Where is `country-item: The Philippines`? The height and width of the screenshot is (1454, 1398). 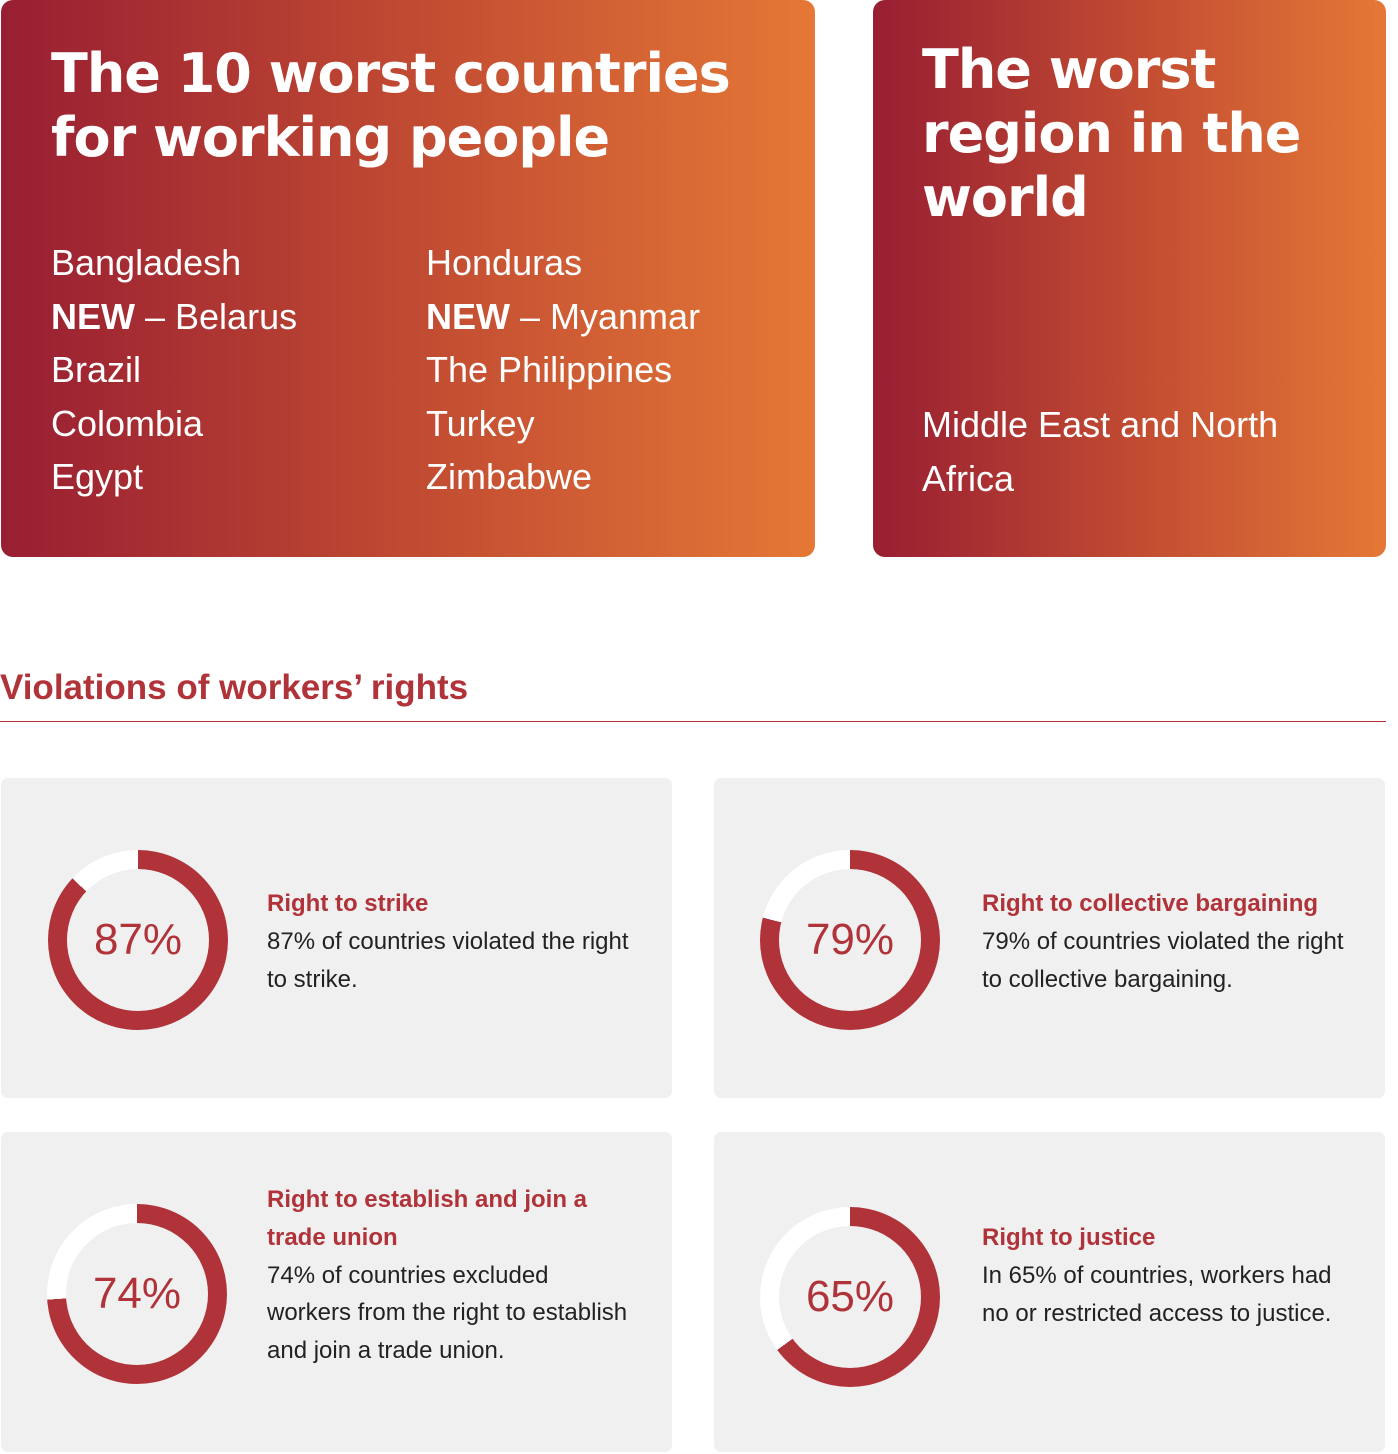 country-item: The Philippines is located at coordinates (563, 370).